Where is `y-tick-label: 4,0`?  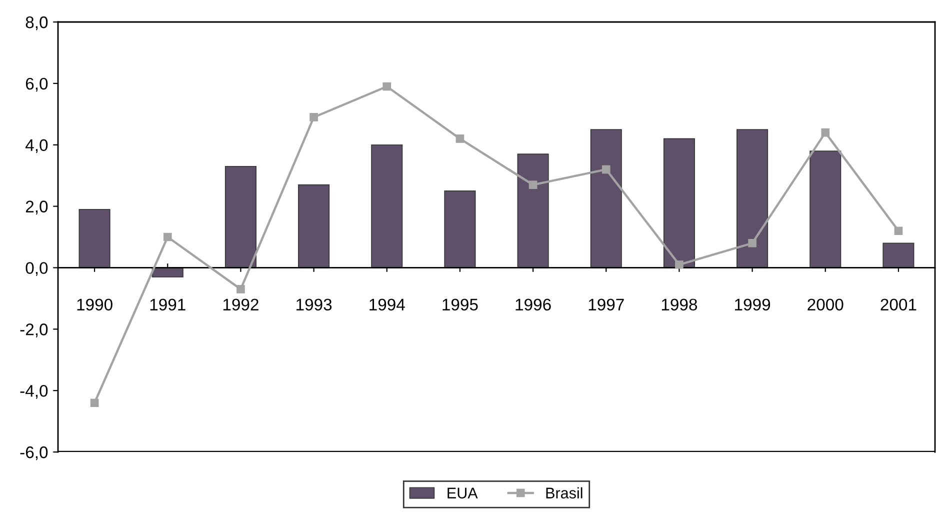
y-tick-label: 4,0 is located at coordinates (36, 146).